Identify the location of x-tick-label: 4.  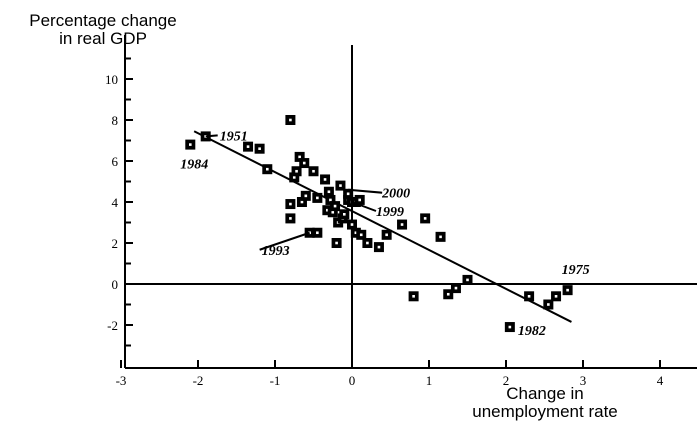
(660, 380).